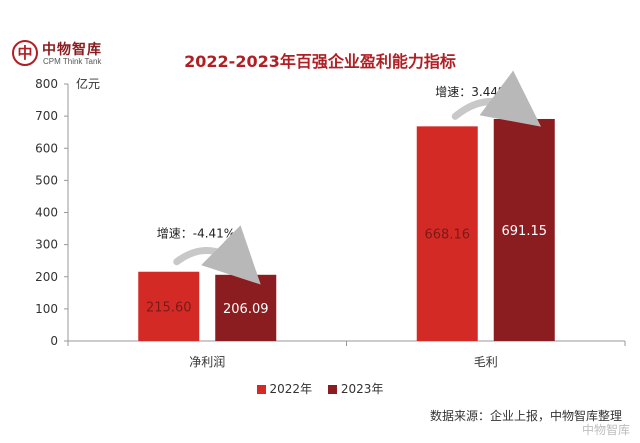  What do you see at coordinates (25, 53) in the screenshot?
I see `logo-mark-icon: 中` at bounding box center [25, 53].